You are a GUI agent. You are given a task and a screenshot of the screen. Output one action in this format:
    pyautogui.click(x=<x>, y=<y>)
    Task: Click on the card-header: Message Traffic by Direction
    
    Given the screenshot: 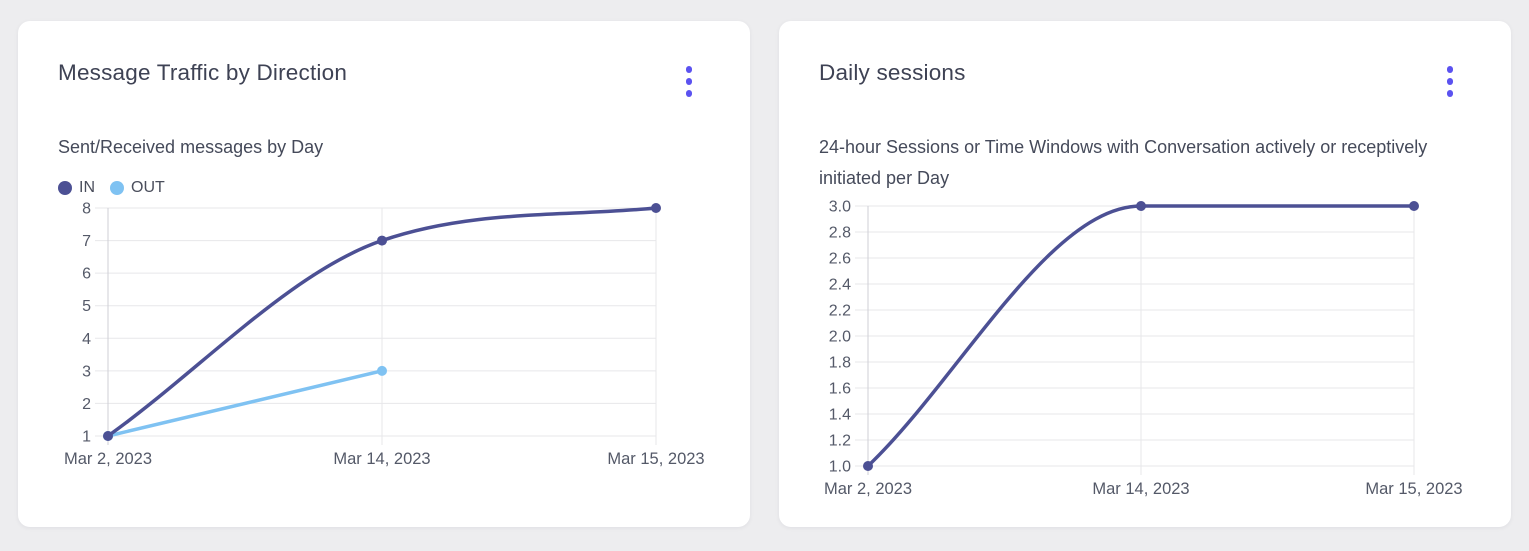 What is the action you would take?
    pyautogui.click(x=384, y=80)
    